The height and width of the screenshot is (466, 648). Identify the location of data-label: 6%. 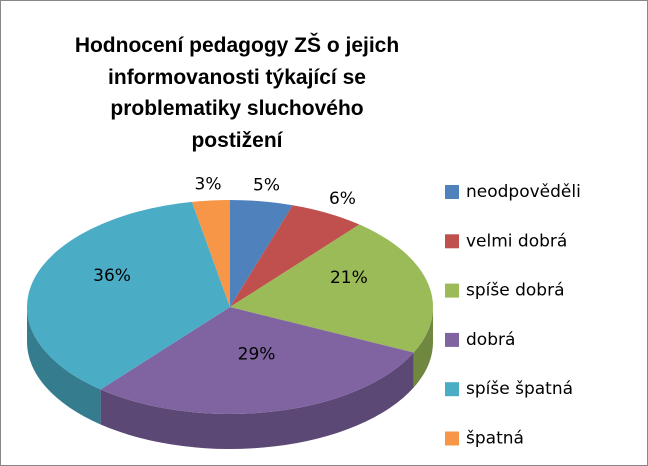
(342, 199).